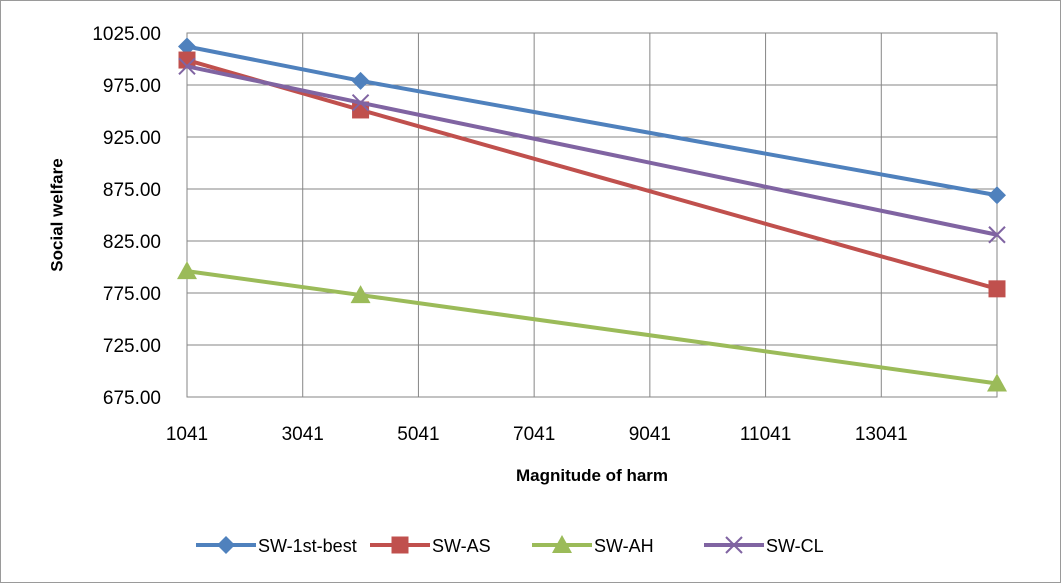 This screenshot has width=1061, height=583. What do you see at coordinates (765, 434) in the screenshot?
I see `x-tick-label: 11041` at bounding box center [765, 434].